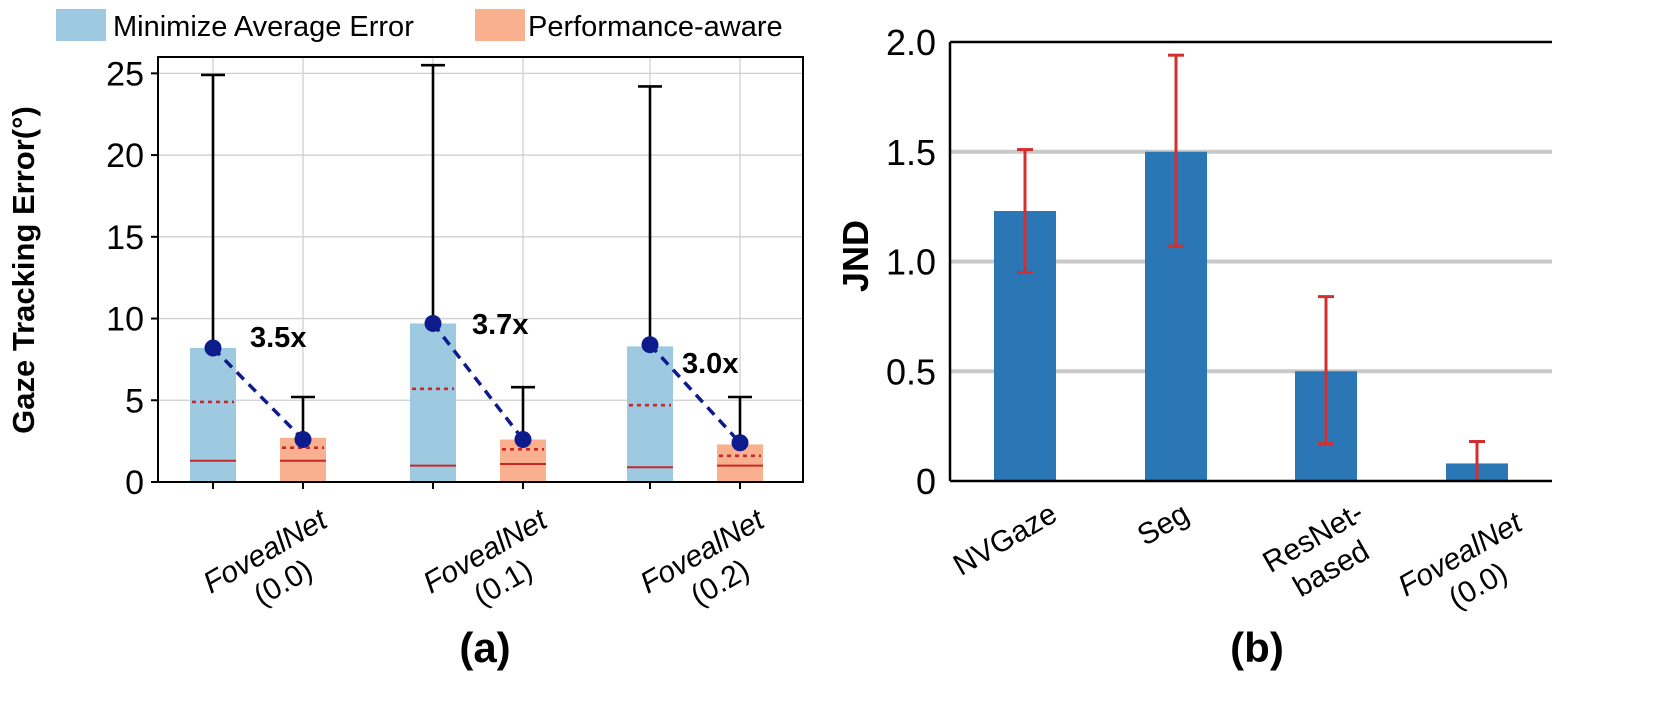 The width and height of the screenshot is (1659, 709). I want to click on y-tick-label: 5, so click(134, 401).